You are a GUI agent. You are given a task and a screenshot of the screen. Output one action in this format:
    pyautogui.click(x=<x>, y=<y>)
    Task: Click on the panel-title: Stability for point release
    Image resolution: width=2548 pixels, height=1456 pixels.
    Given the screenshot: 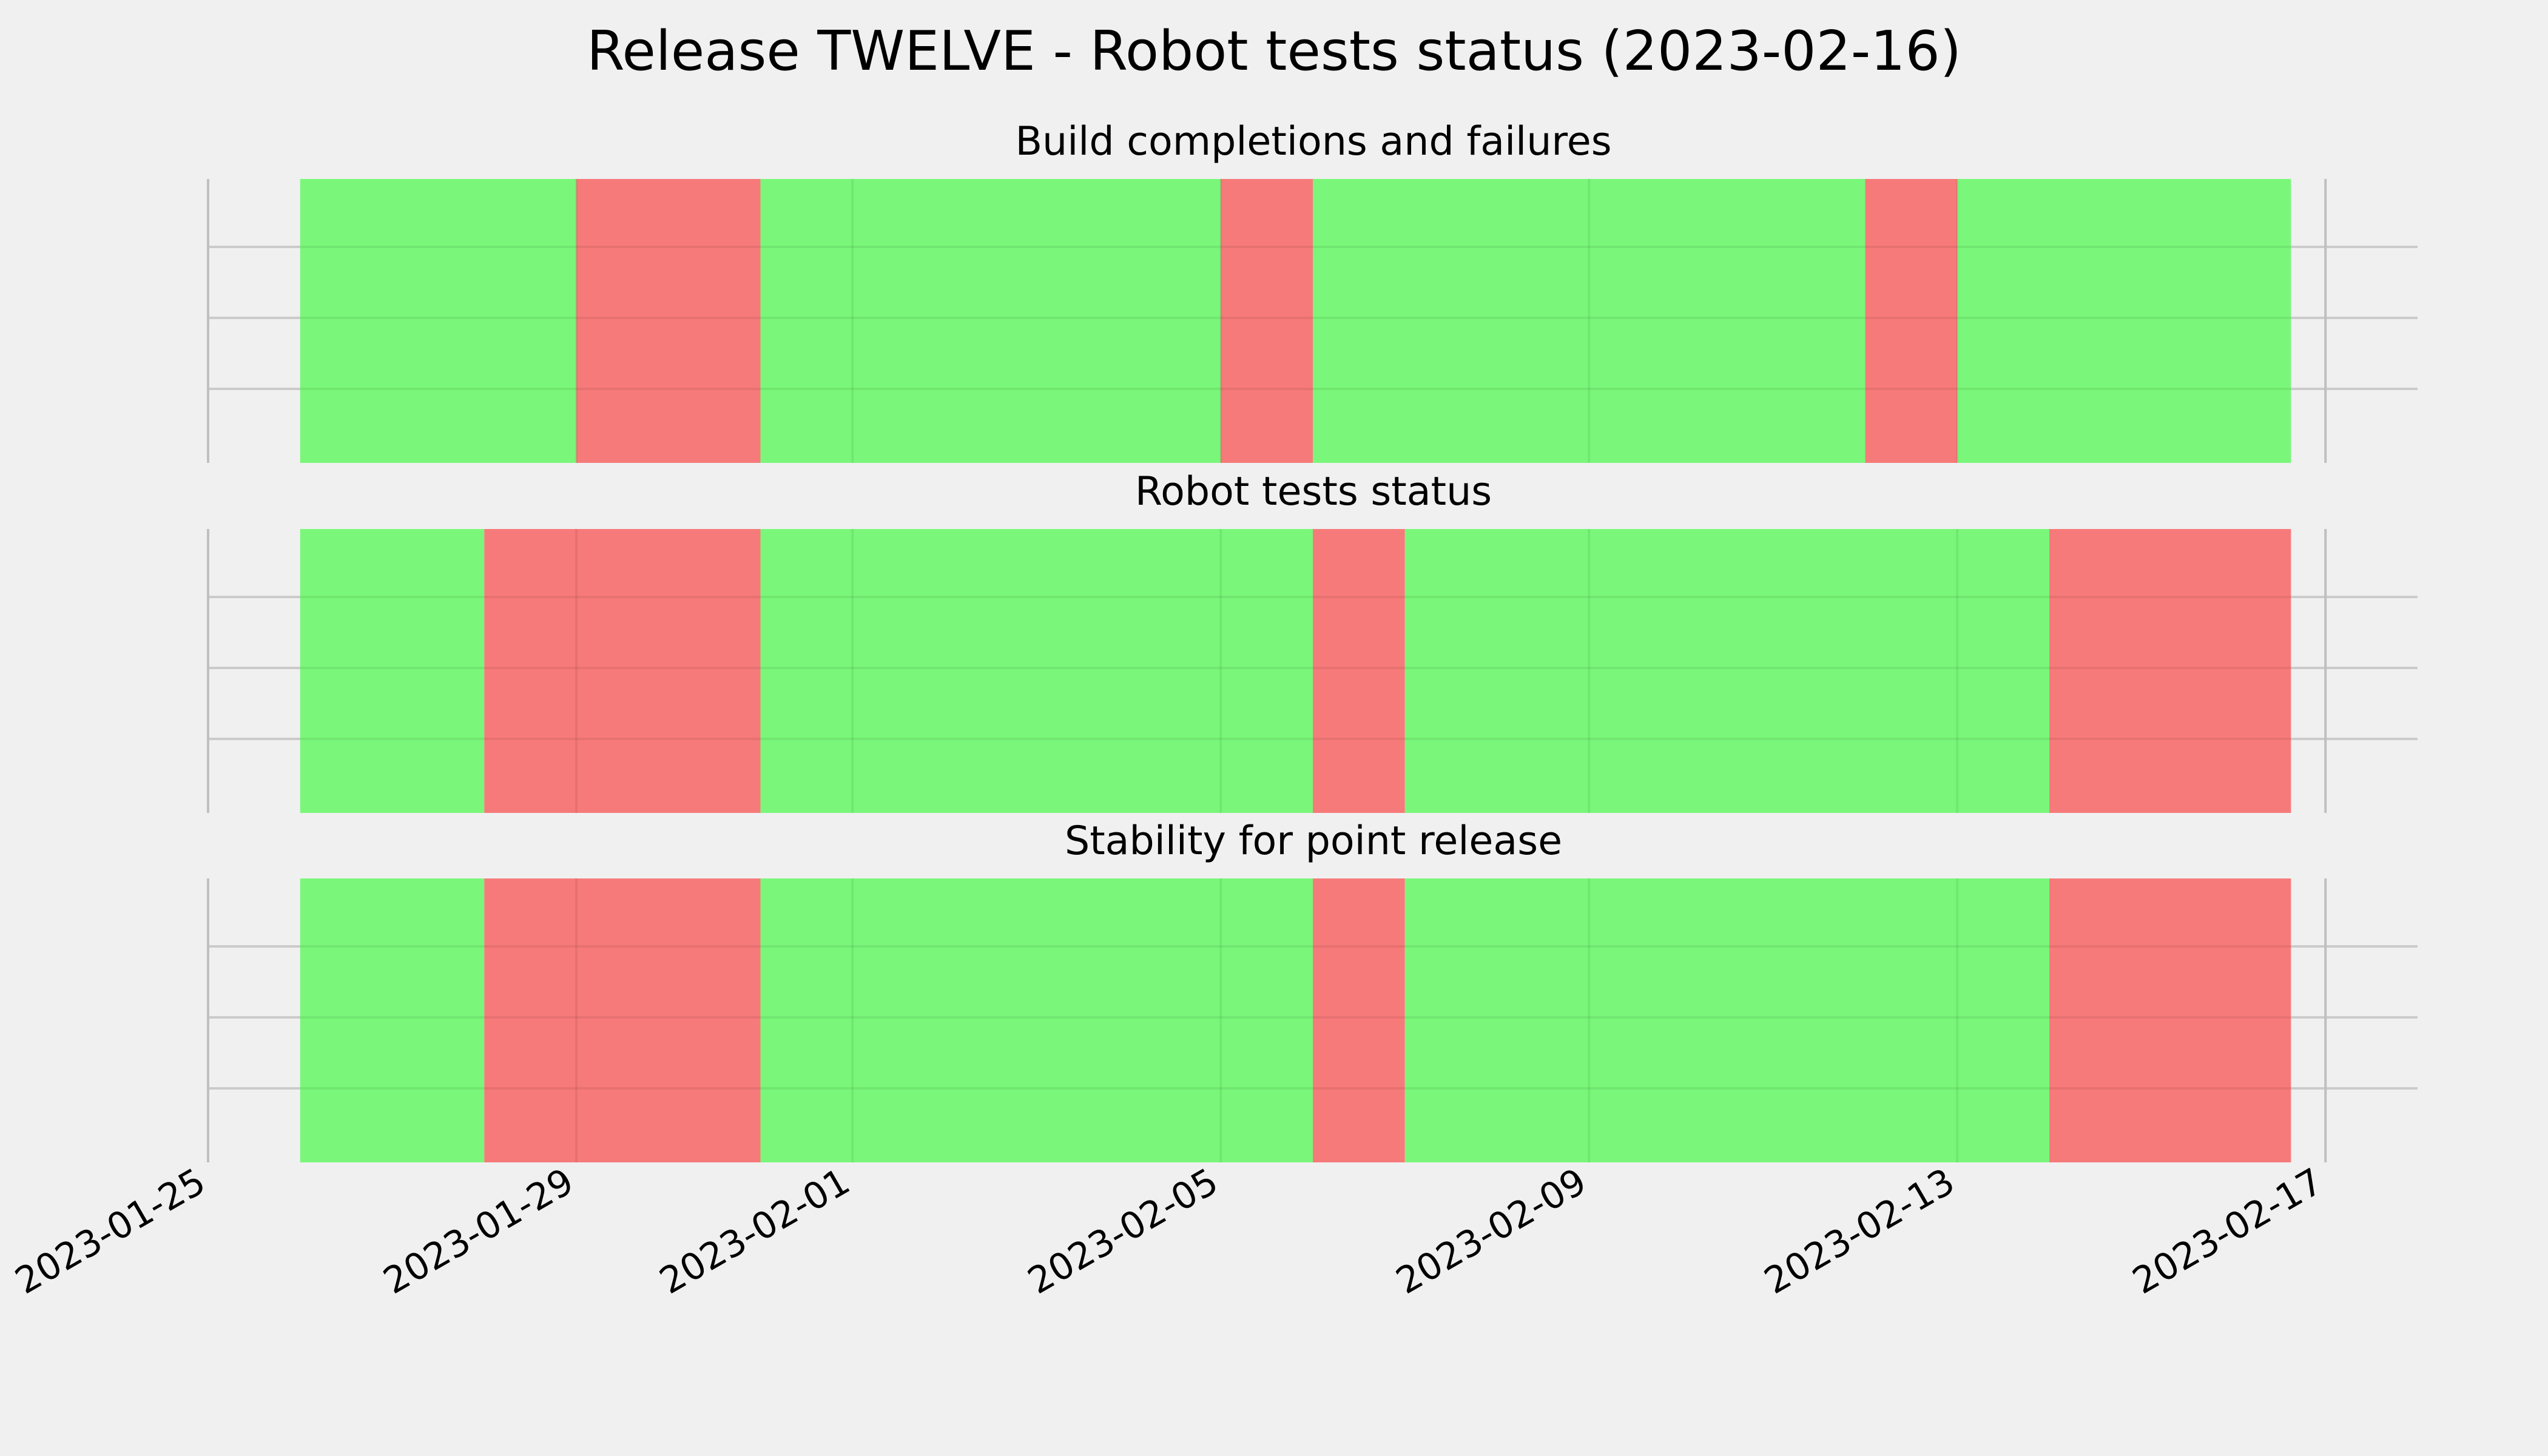 What is the action you would take?
    pyautogui.click(x=1313, y=841)
    